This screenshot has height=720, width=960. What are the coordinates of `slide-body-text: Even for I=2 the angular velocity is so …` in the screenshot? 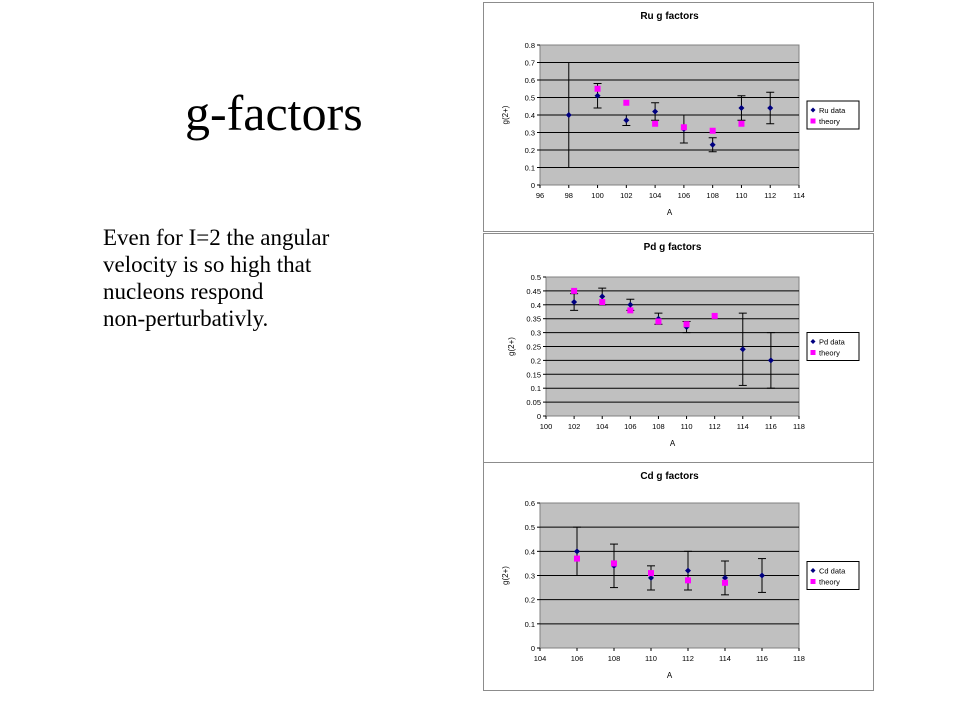 It's located at (273, 278).